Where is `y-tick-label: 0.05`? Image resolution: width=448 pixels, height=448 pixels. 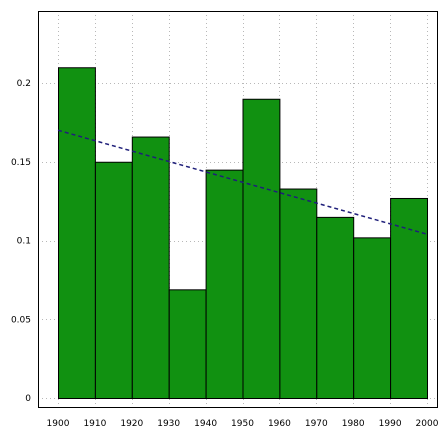 y-tick-label: 0.05 is located at coordinates (21, 320).